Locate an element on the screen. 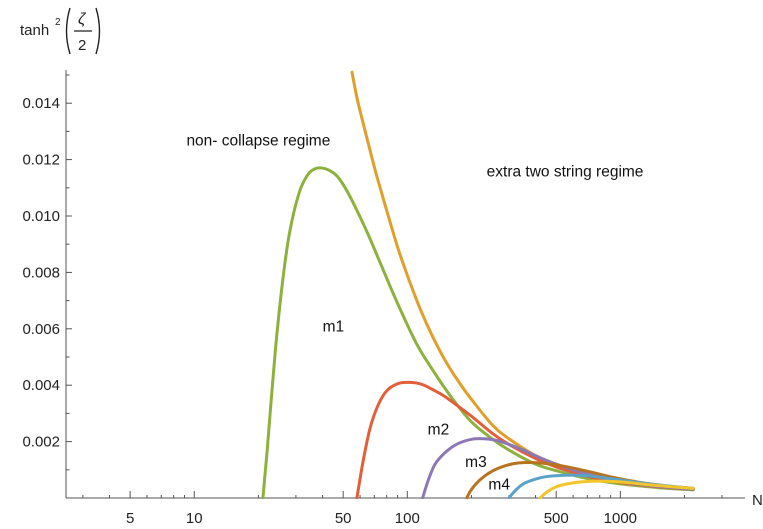  y-label-base: tanh is located at coordinates (34, 30).